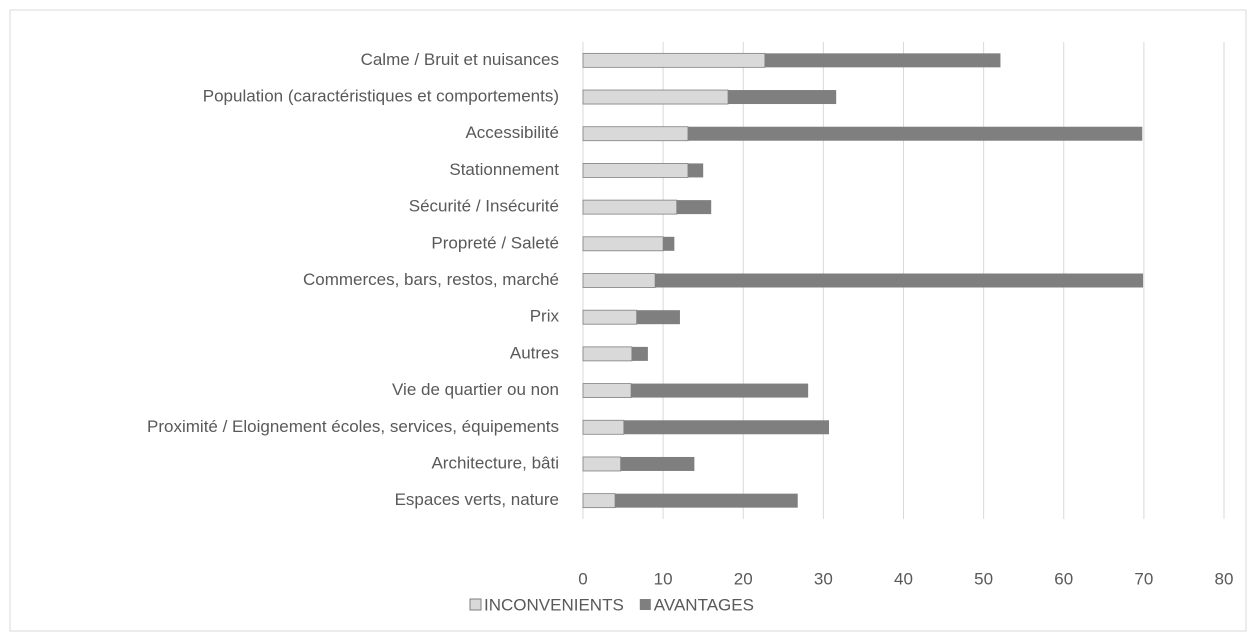  Describe the element at coordinates (495, 242) in the screenshot. I see `y-tick-label: Propreté / Saleté` at that location.